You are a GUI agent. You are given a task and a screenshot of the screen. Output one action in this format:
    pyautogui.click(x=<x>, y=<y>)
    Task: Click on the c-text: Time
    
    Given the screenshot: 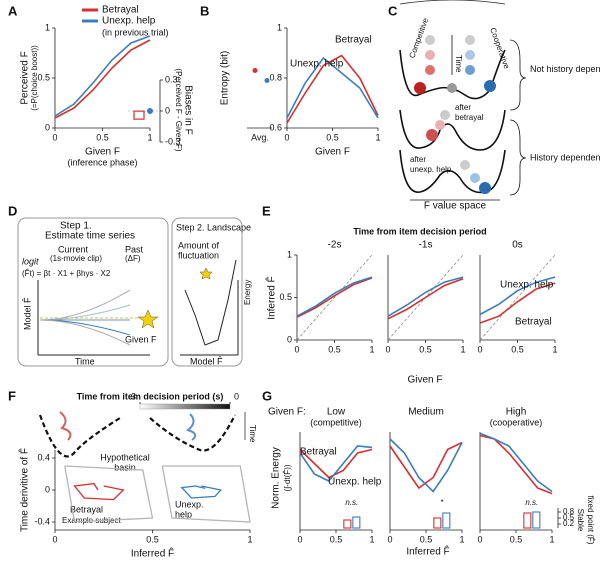 What is the action you would take?
    pyautogui.click(x=458, y=64)
    